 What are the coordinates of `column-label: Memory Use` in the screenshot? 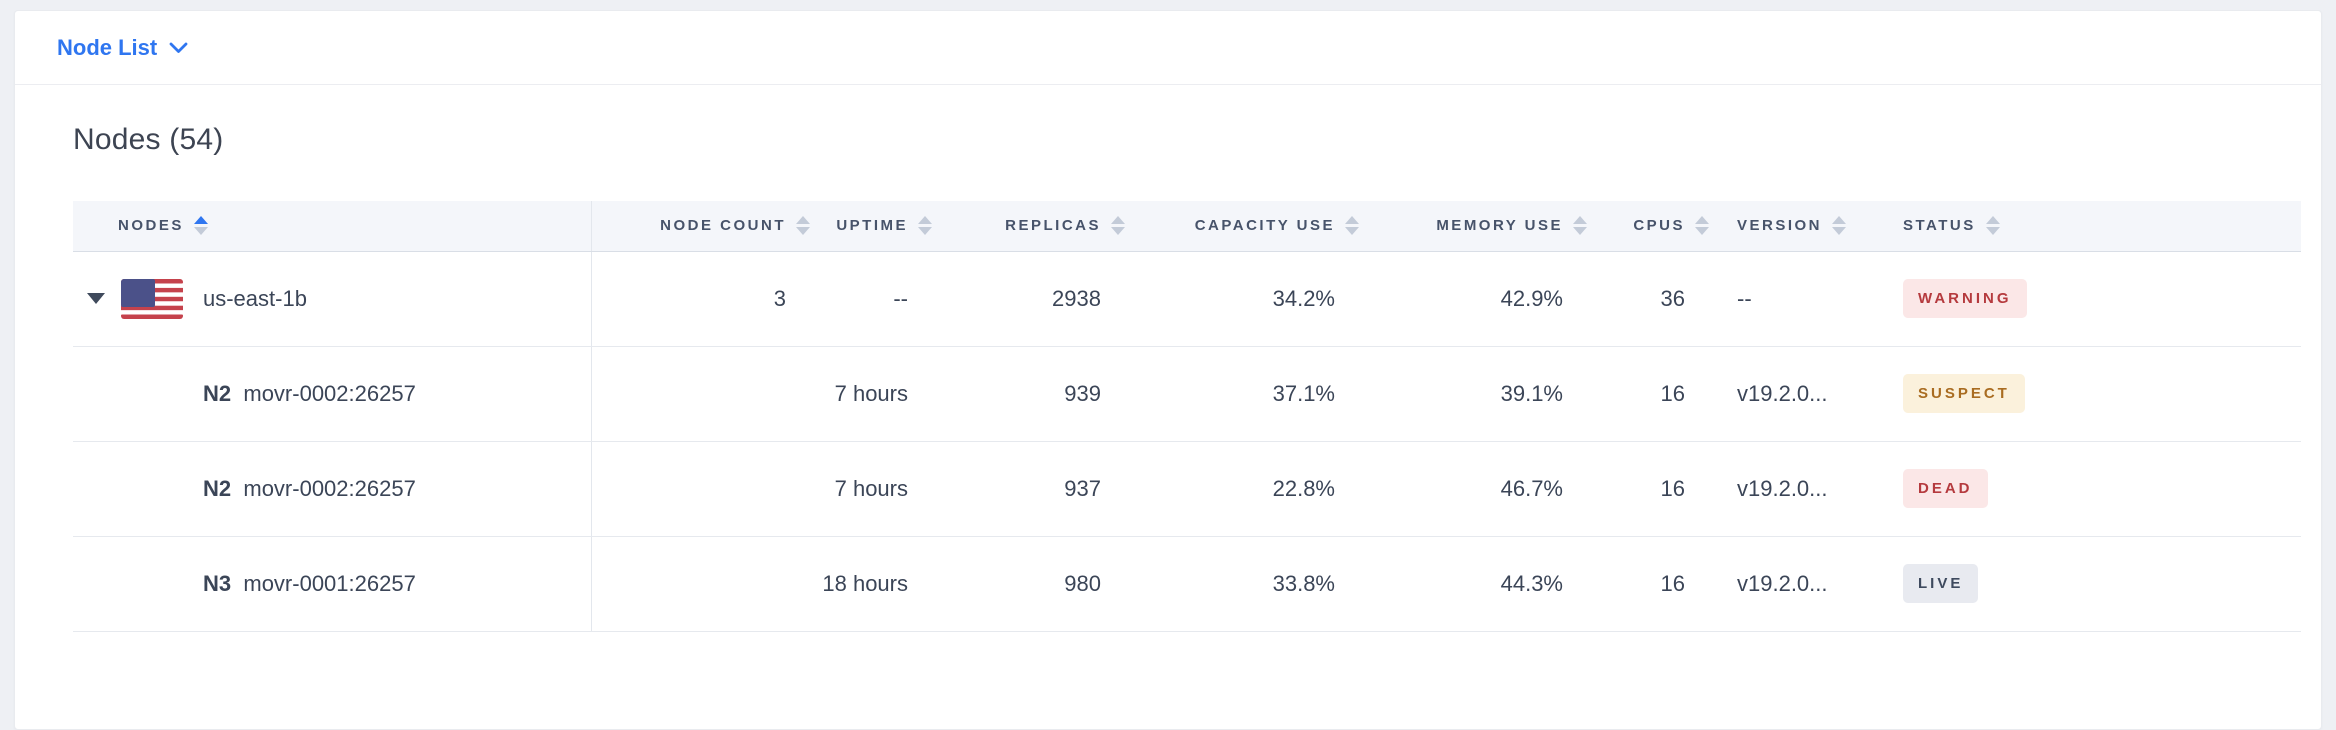 It's located at (1499, 226).